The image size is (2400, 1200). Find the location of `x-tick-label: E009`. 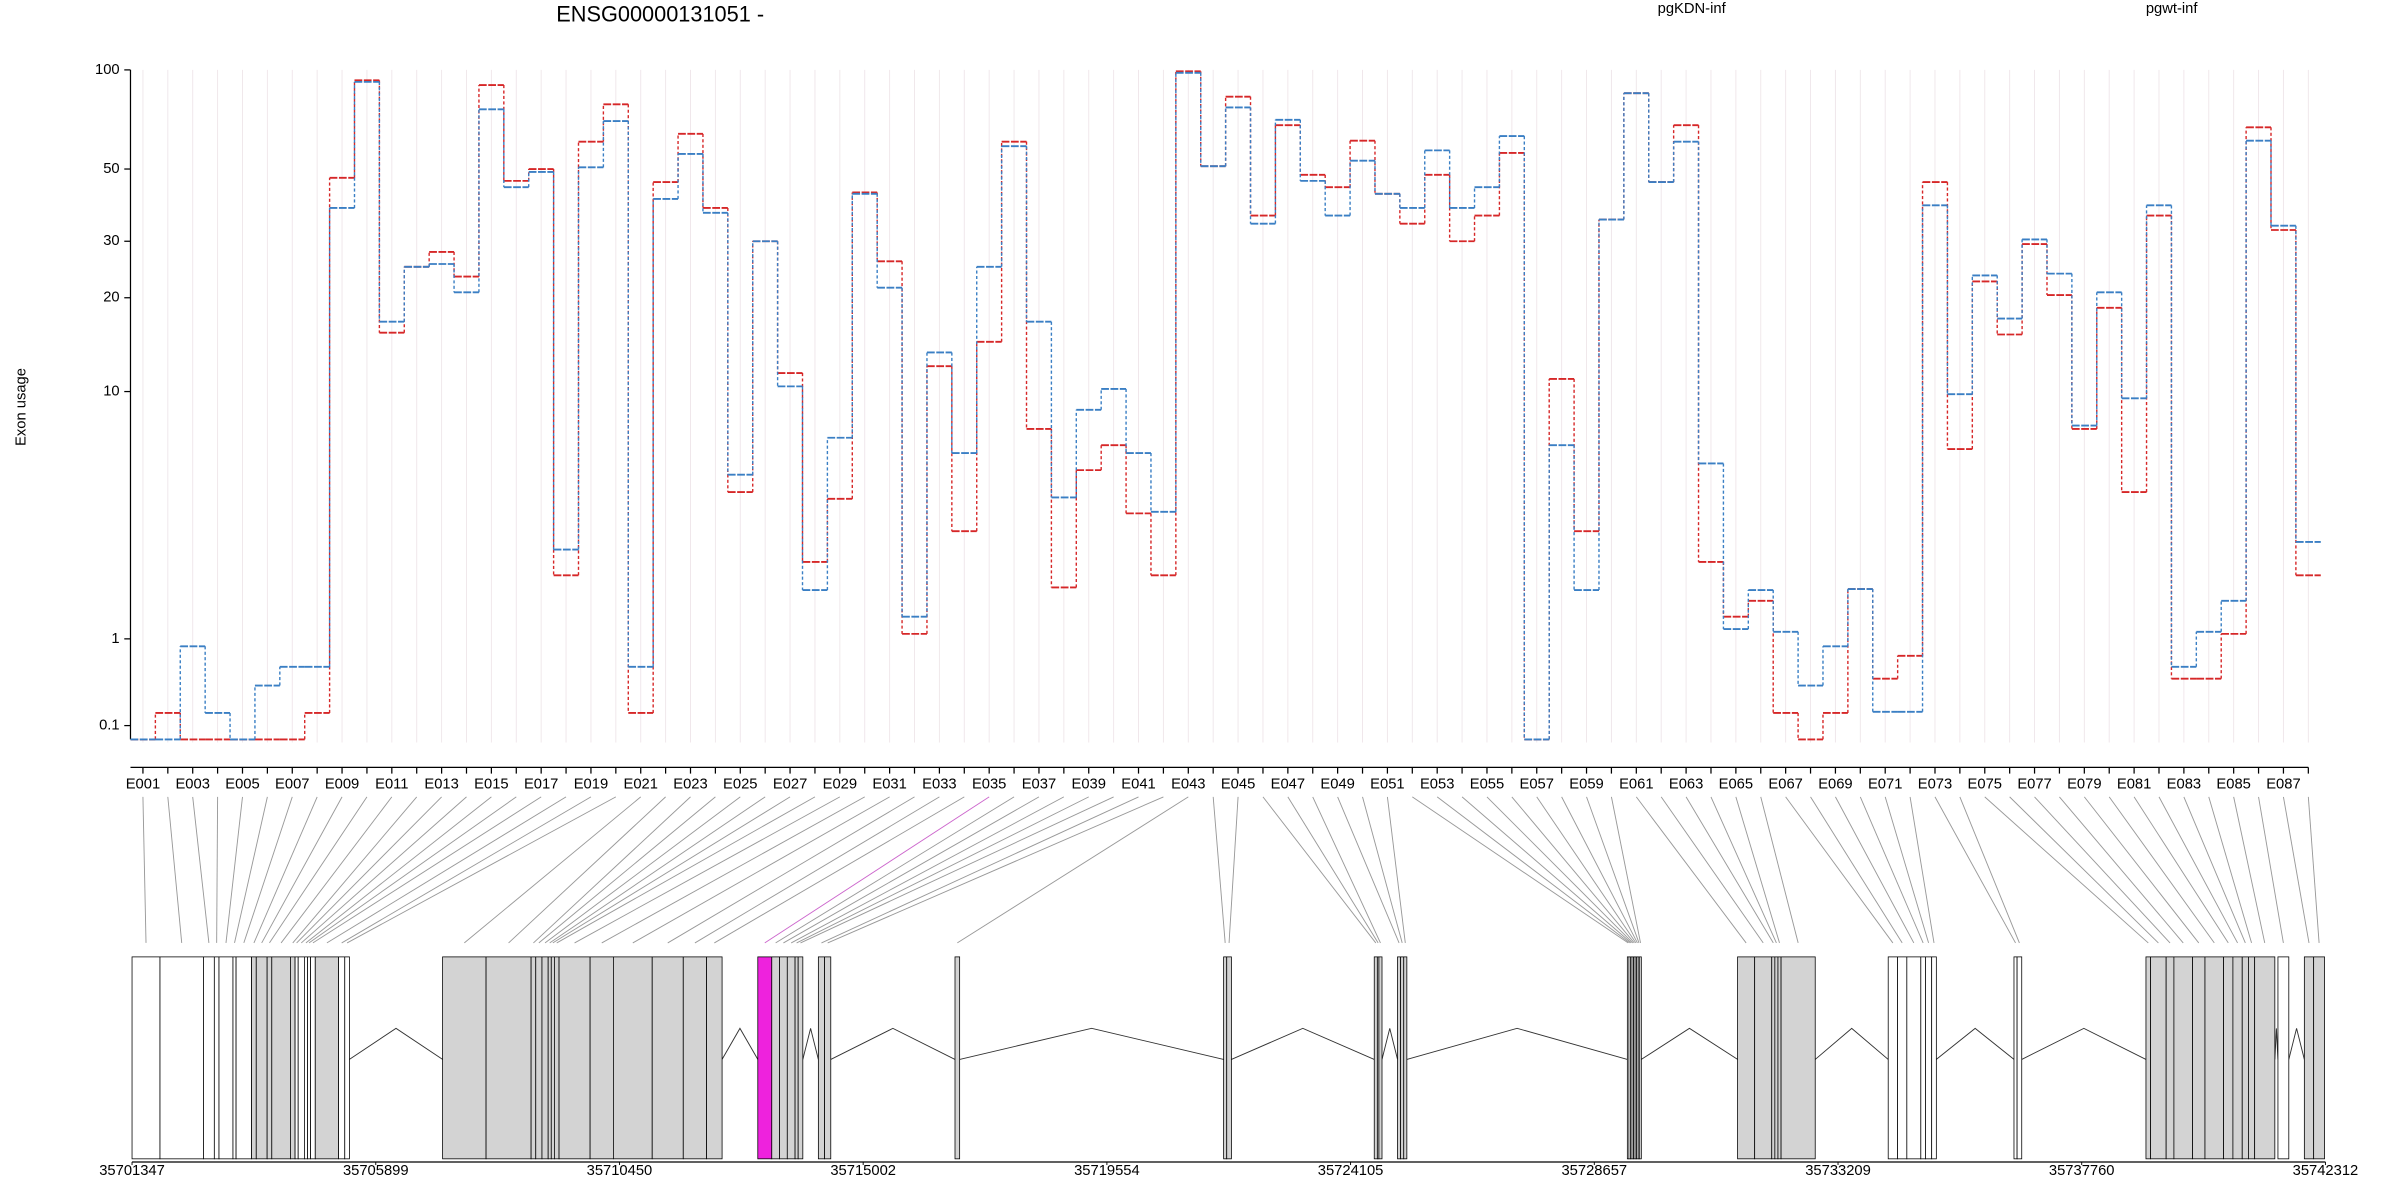

x-tick-label: E009 is located at coordinates (342, 784).